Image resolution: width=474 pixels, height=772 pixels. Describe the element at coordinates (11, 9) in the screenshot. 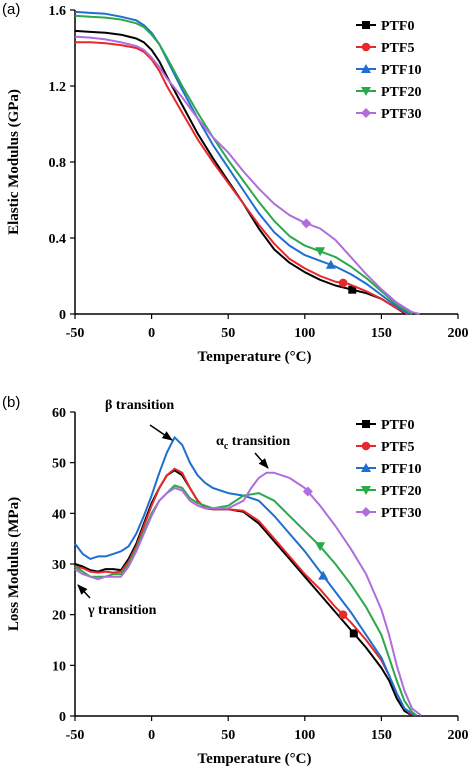

I see `panel-label: (a)` at that location.